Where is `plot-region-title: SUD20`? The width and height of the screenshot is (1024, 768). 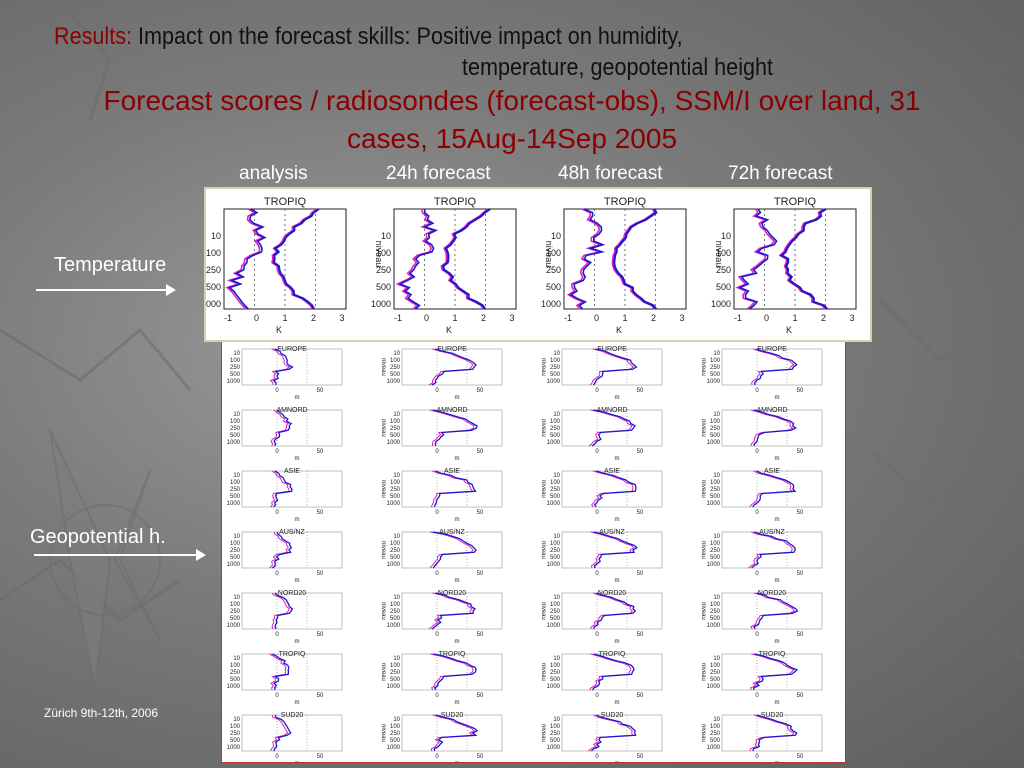 plot-region-title: SUD20 is located at coordinates (772, 715).